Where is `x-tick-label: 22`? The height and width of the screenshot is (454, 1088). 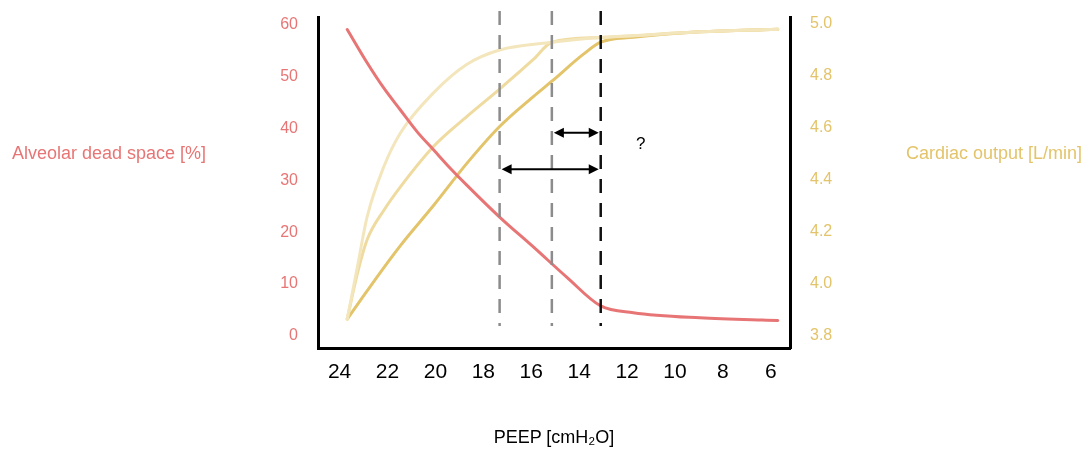
x-tick-label: 22 is located at coordinates (387, 371).